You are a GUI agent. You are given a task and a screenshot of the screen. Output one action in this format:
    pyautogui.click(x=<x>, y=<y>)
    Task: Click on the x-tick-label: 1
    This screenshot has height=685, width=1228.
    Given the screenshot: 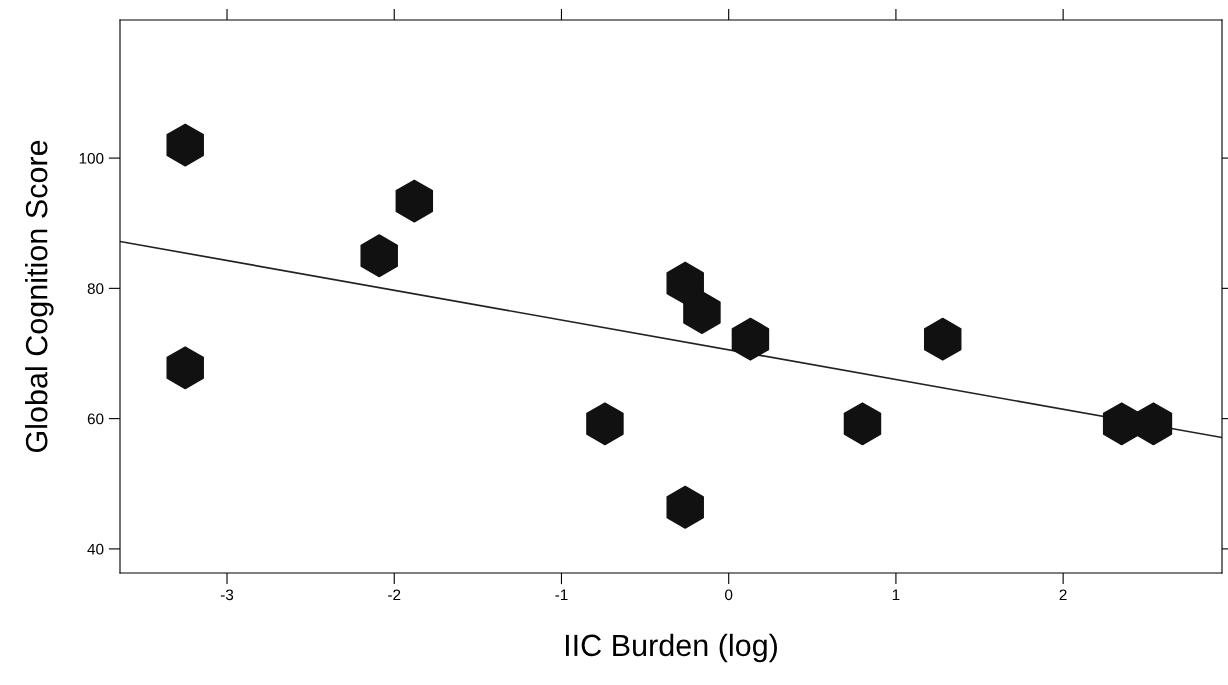 What is the action you would take?
    pyautogui.click(x=896, y=595)
    